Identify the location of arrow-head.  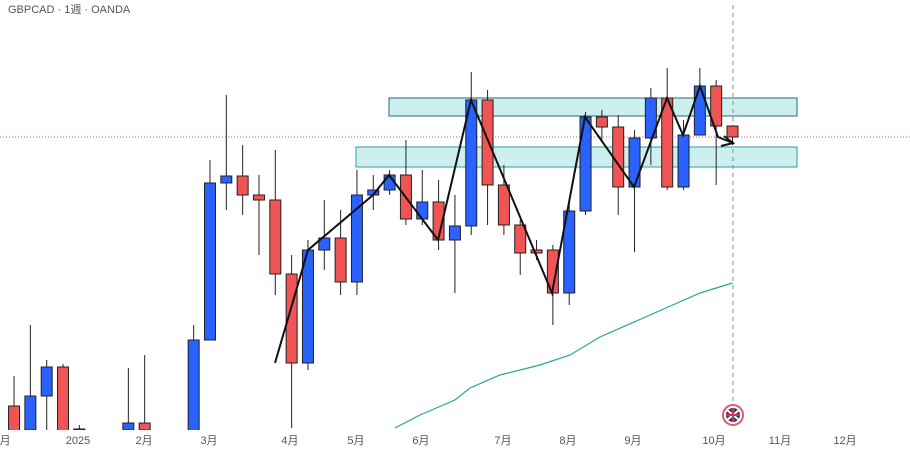
(728, 141).